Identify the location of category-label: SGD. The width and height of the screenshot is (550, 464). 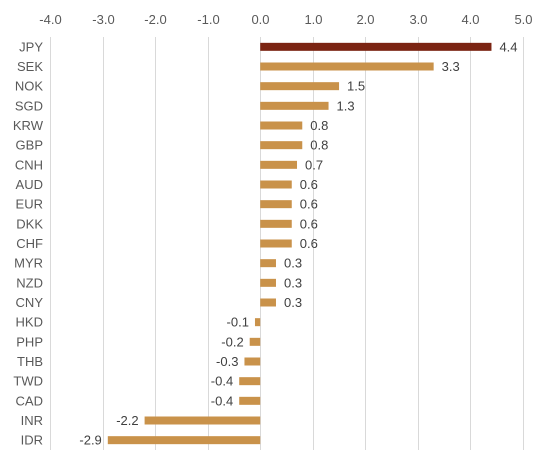
(29, 105).